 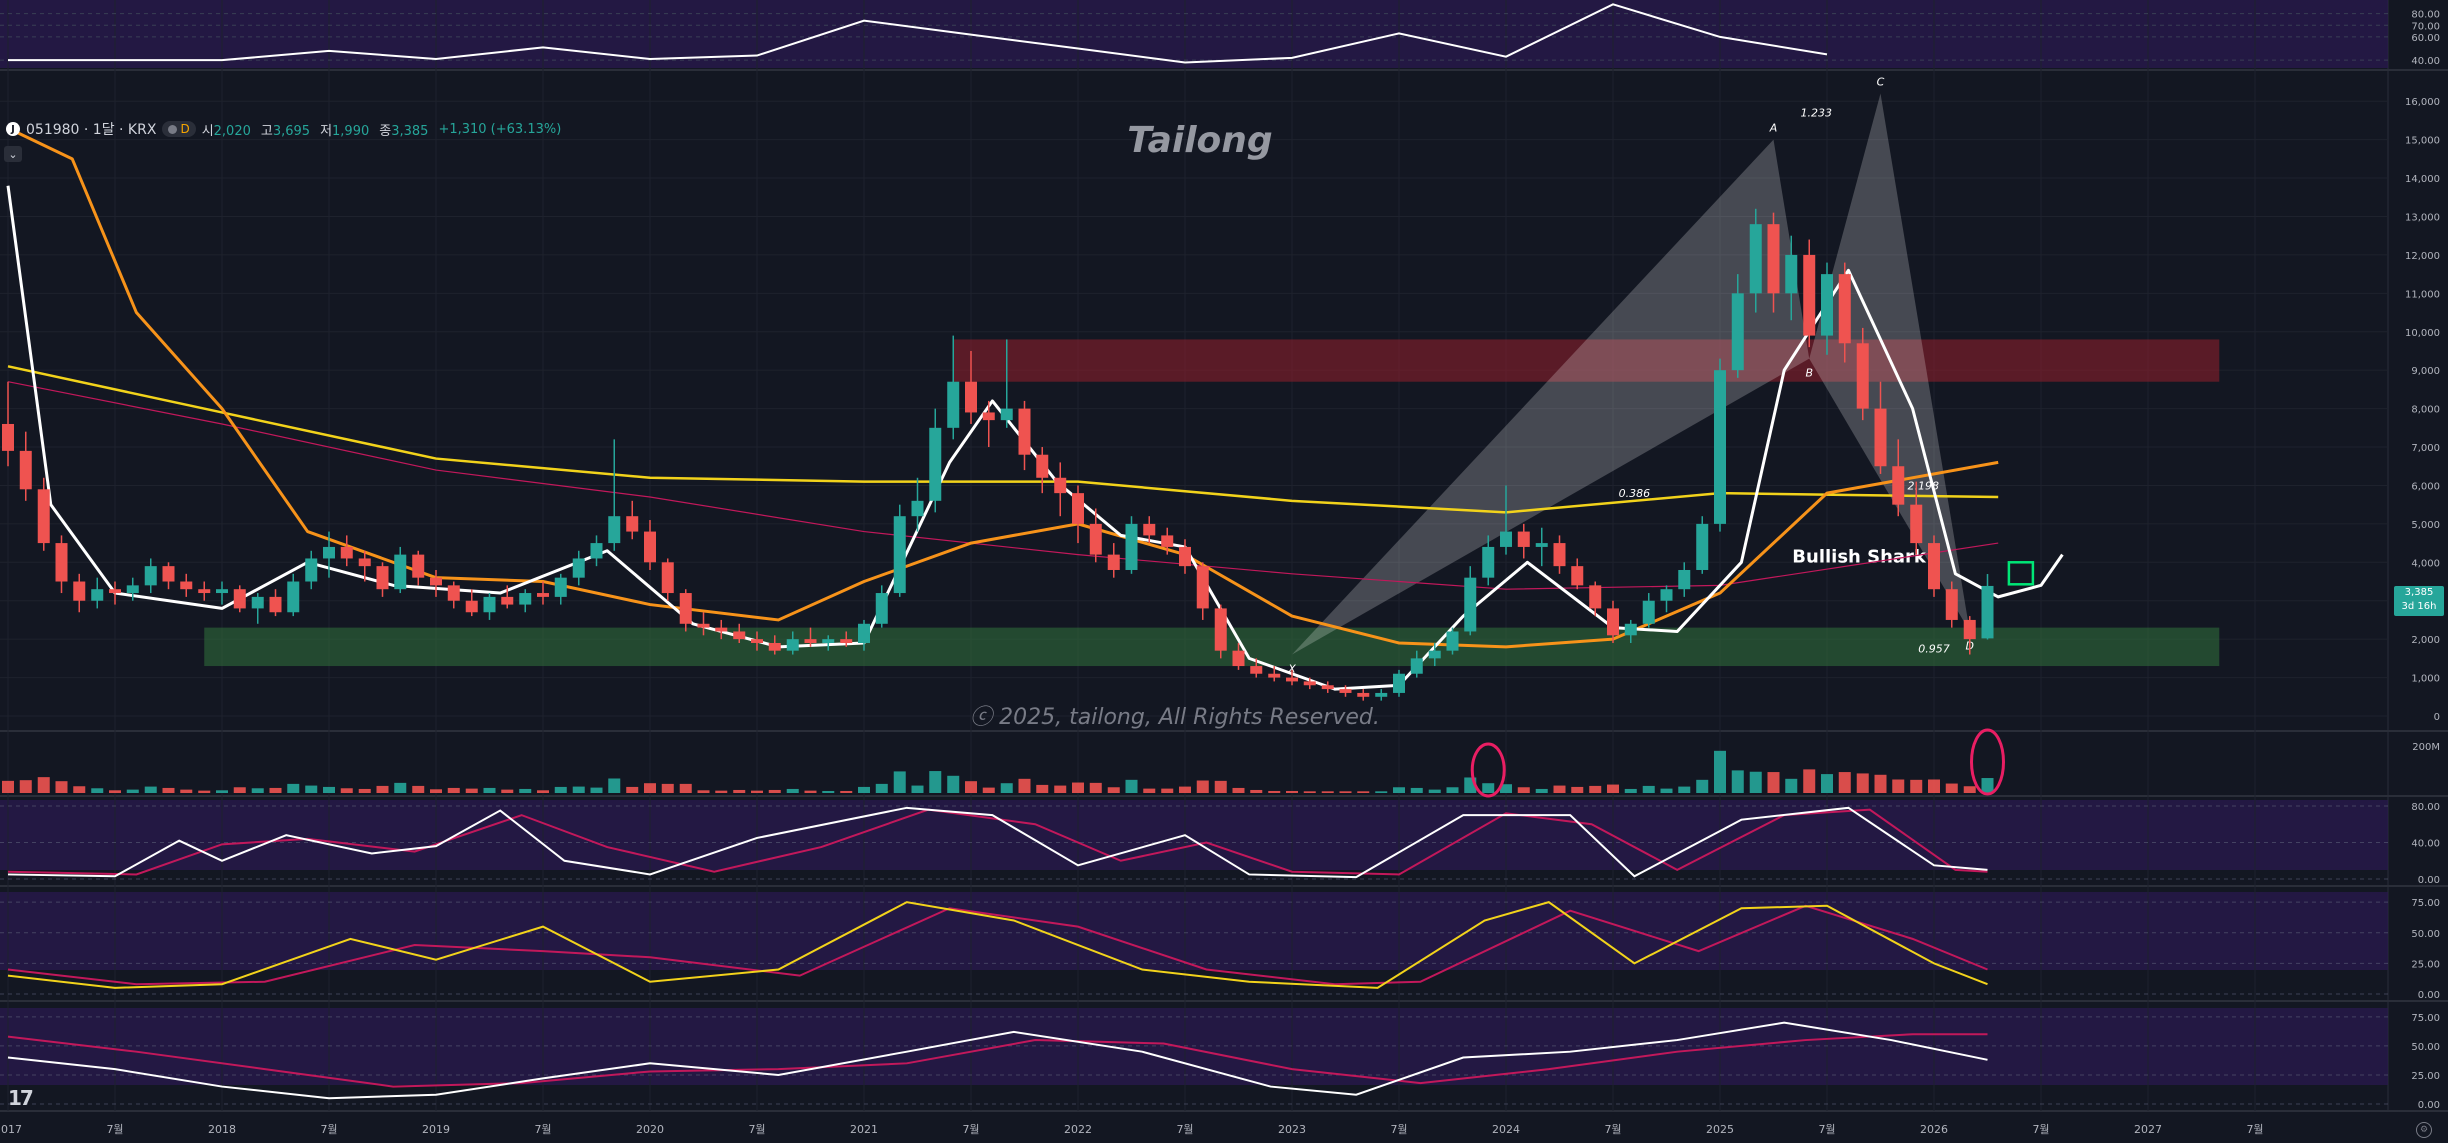 I want to click on pattern-ratio: 1.233, so click(x=1817, y=113).